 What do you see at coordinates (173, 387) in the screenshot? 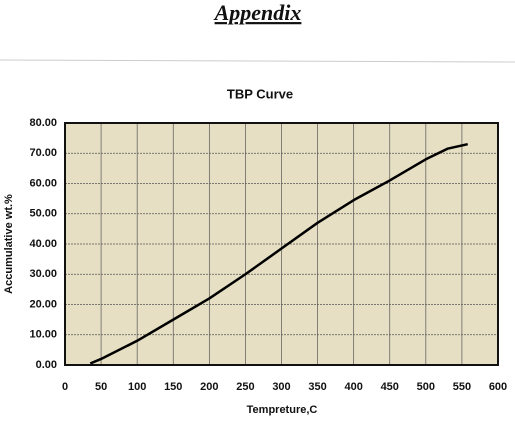
I see `x-tick-label: 150` at bounding box center [173, 387].